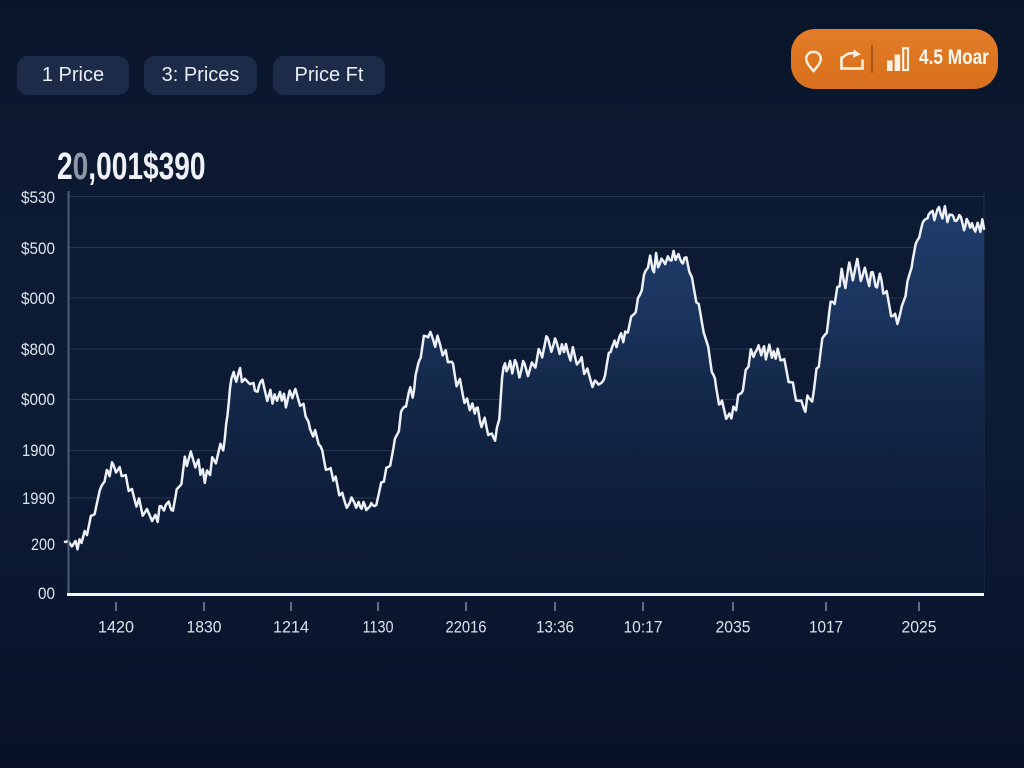 This screenshot has width=1024, height=768. What do you see at coordinates (555, 628) in the screenshot?
I see `svg-text: 13:36` at bounding box center [555, 628].